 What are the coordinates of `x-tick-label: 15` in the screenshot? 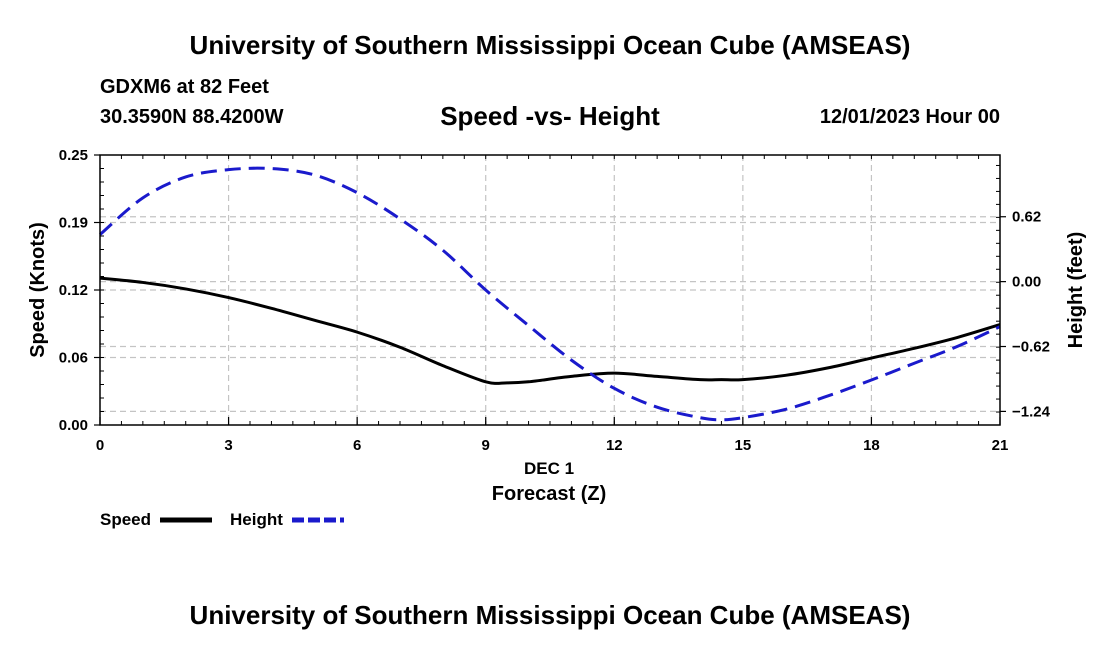 It's located at (743, 445).